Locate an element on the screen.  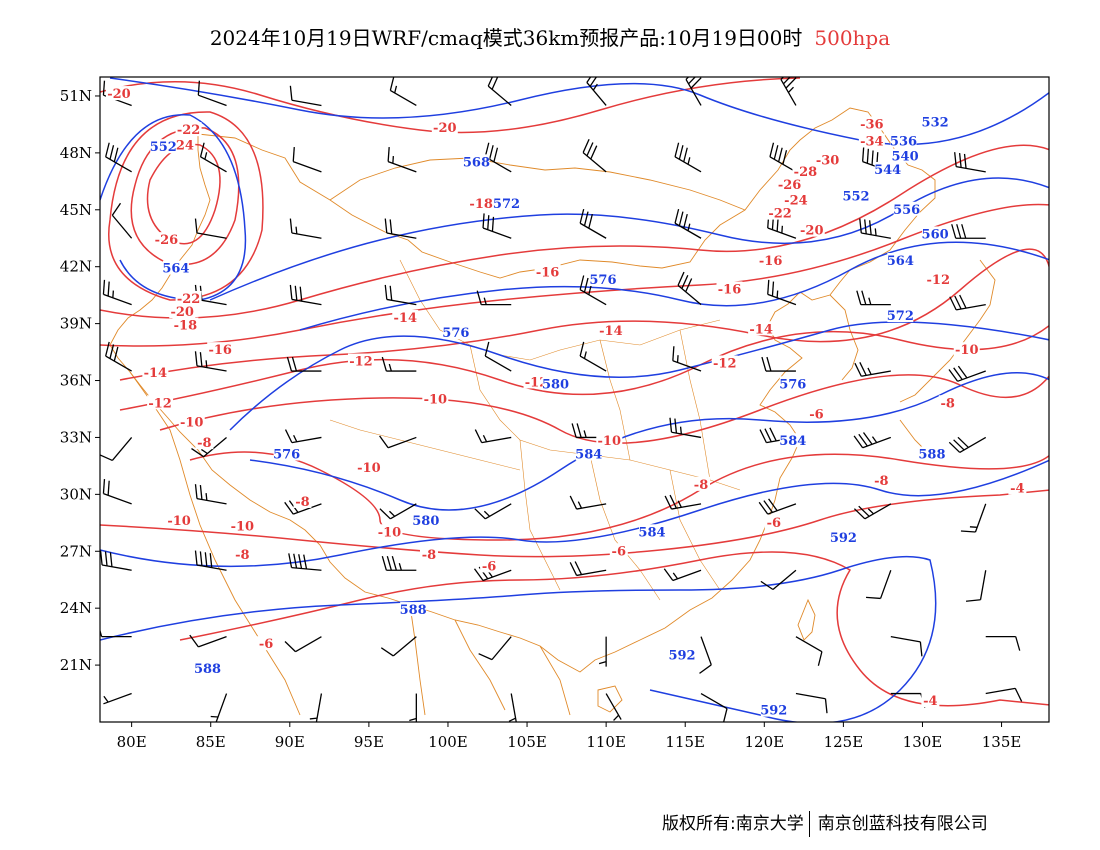
height-label: 536 is located at coordinates (903, 142).